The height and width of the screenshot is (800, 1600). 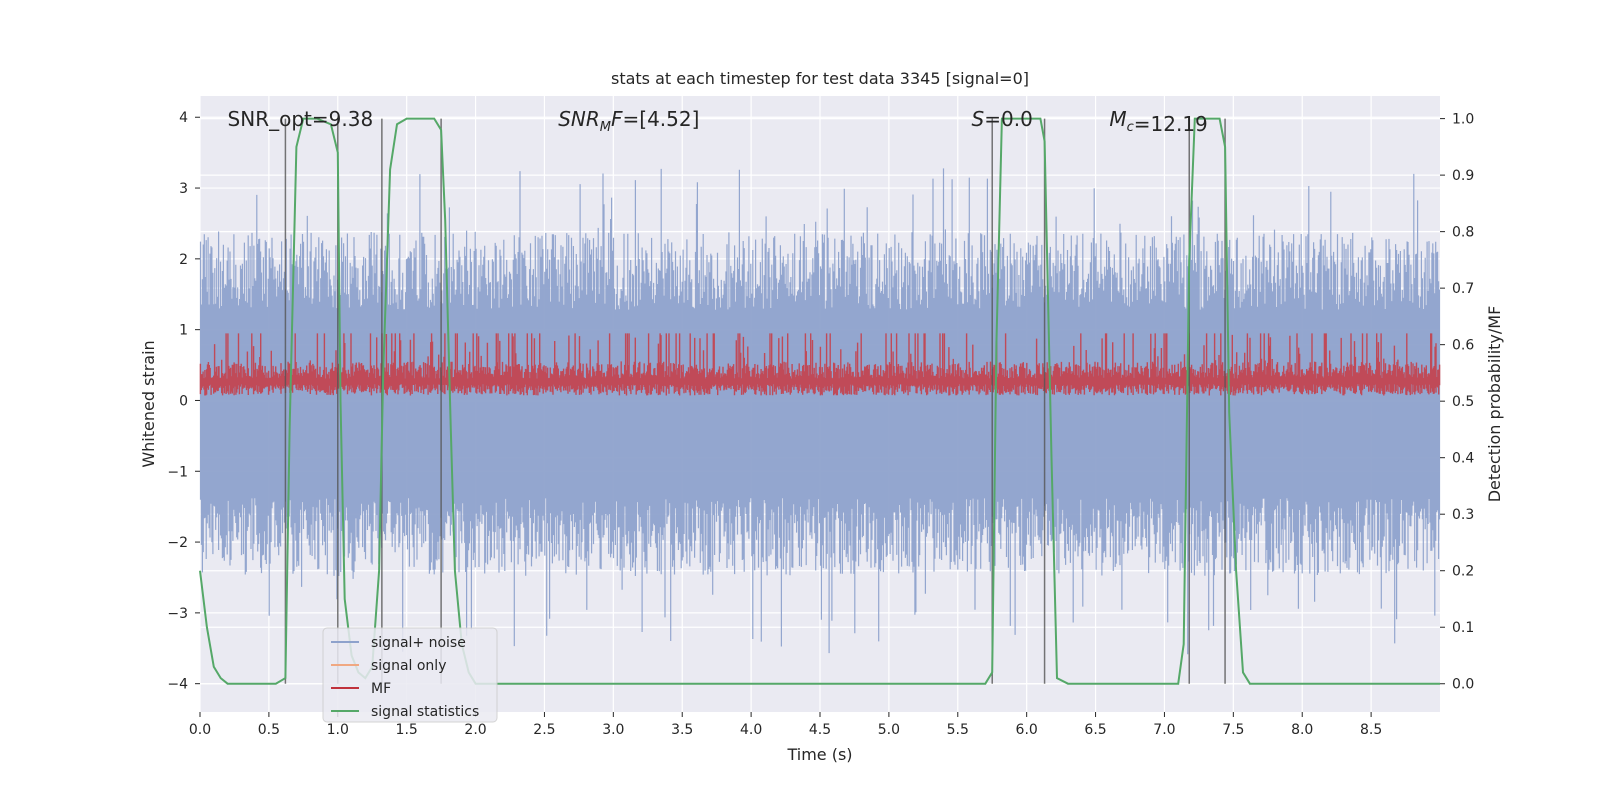 I want to click on legend-label: signal statistics, so click(x=425, y=712).